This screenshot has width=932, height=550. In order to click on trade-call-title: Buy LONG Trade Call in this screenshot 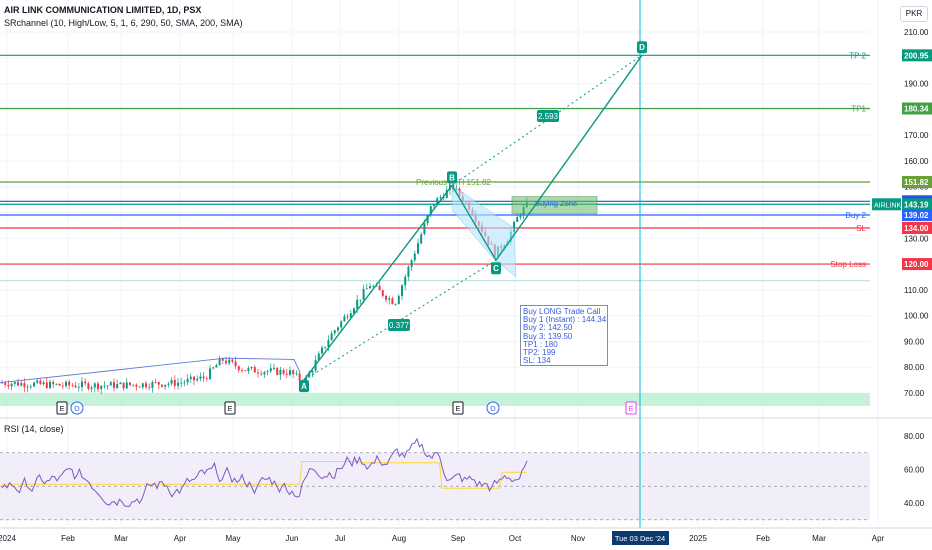, I will do `click(562, 311)`.